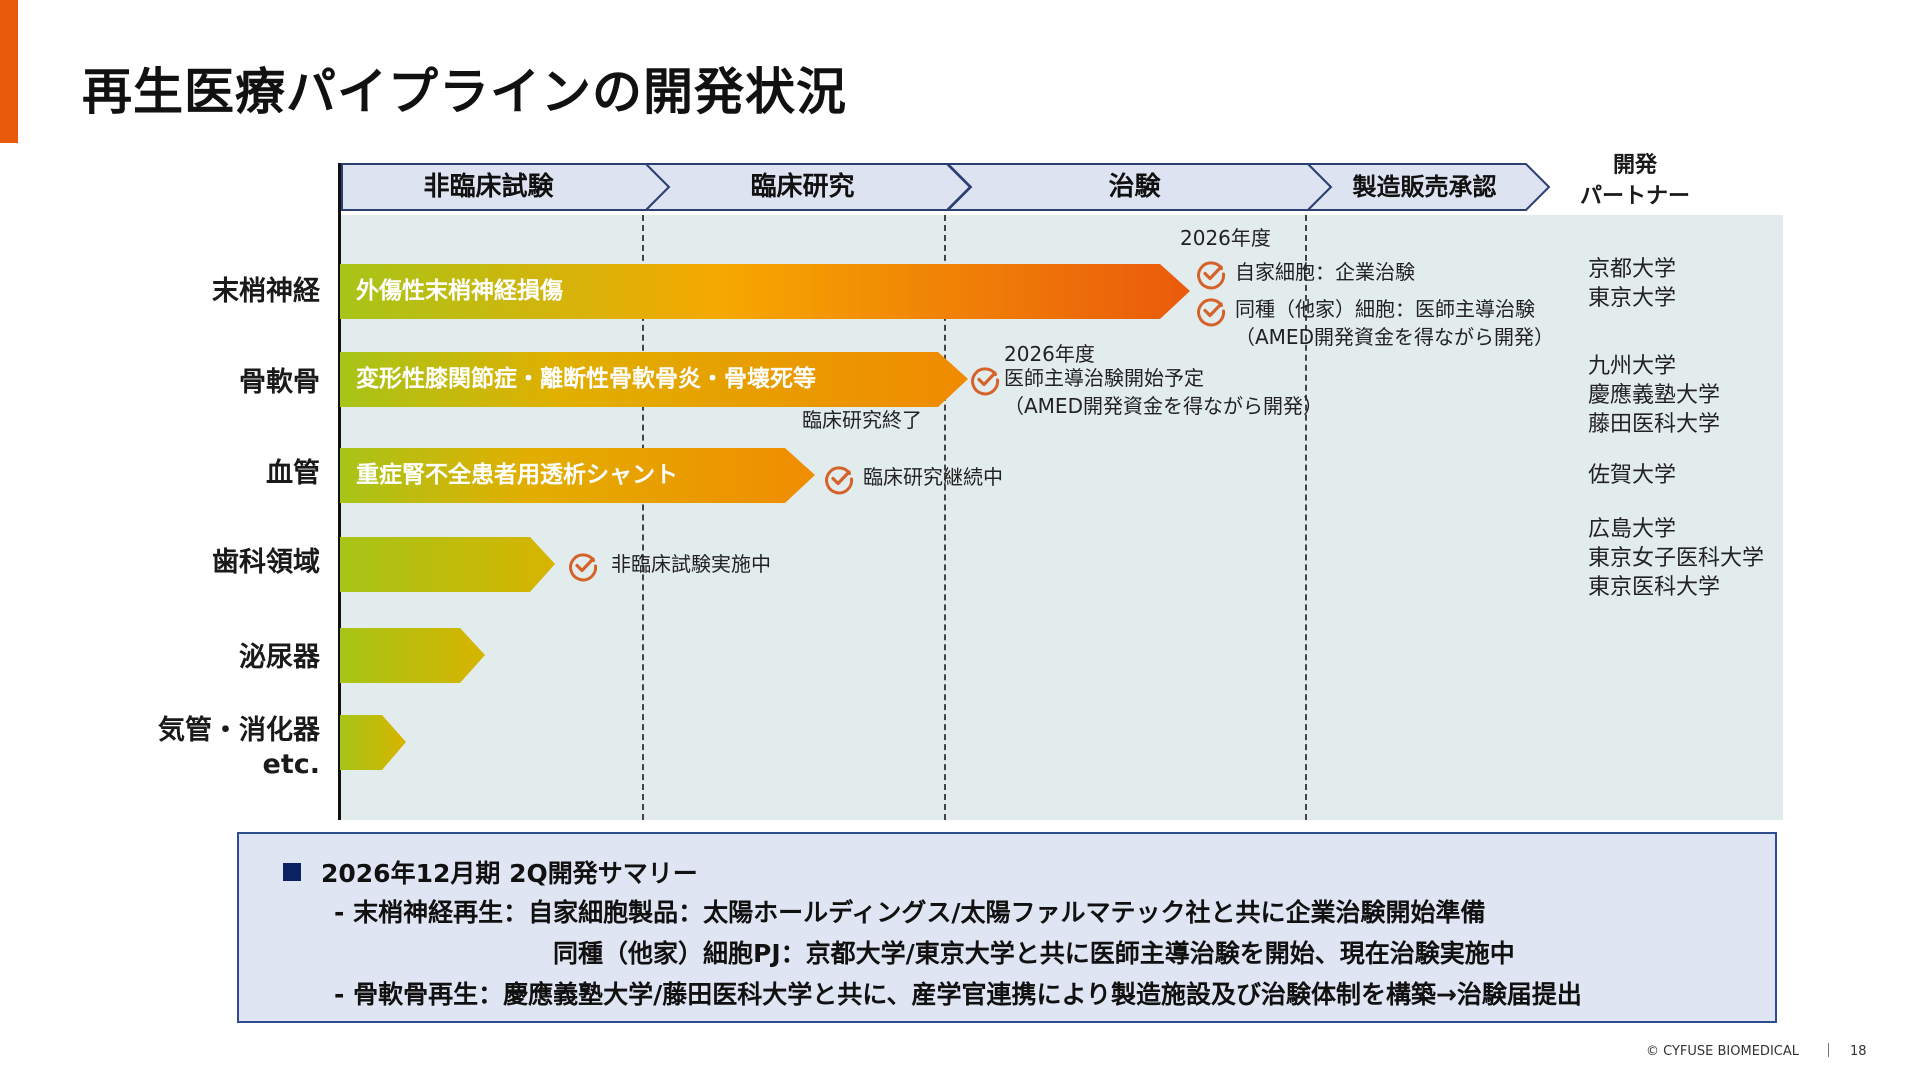 This screenshot has width=1920, height=1080. What do you see at coordinates (1049, 354) in the screenshot?
I see `cartilage-year: 2026年度` at bounding box center [1049, 354].